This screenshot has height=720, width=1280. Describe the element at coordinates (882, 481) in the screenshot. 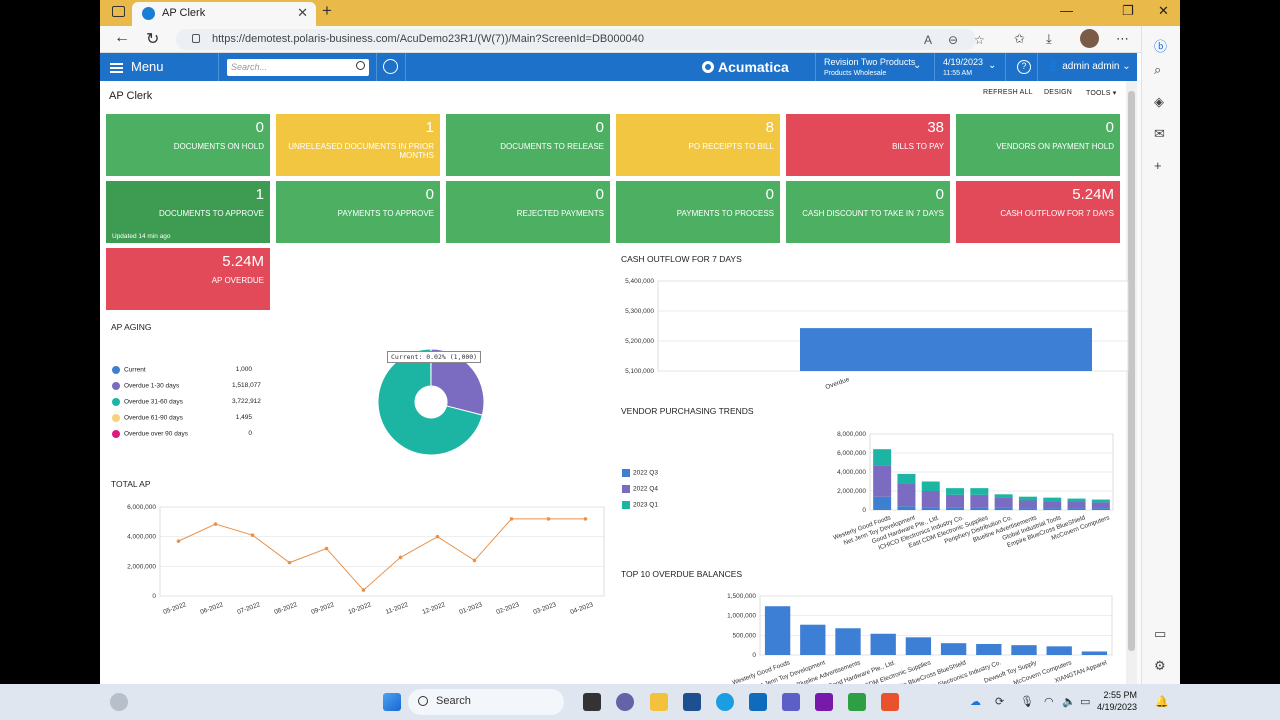

I see `bar-westerly-good-foods-2022-q4` at that location.